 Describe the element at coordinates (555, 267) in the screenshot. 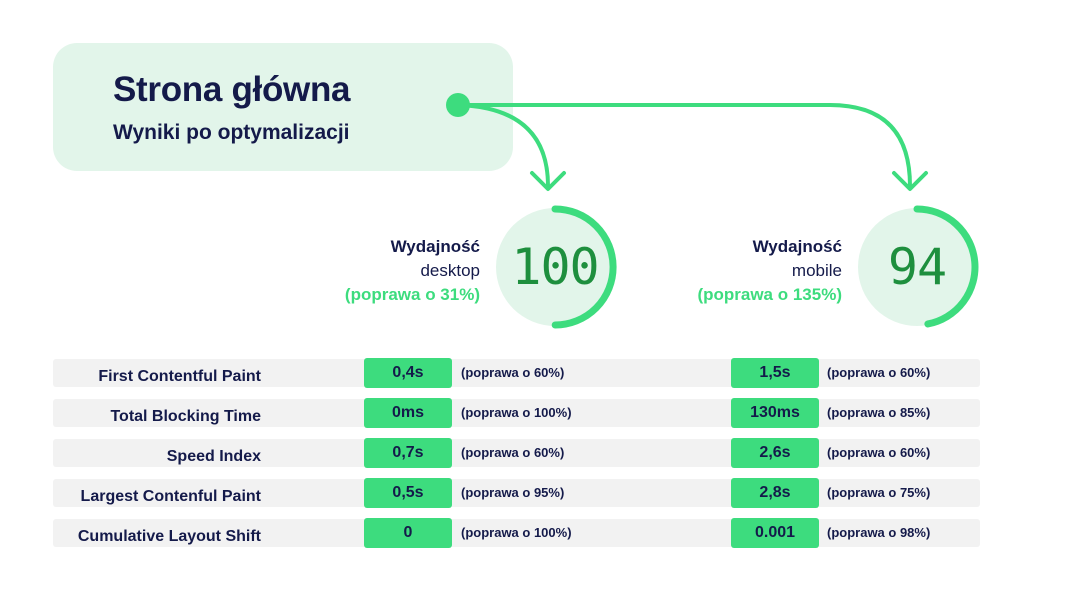

I see `desktop-score-value: 100` at that location.